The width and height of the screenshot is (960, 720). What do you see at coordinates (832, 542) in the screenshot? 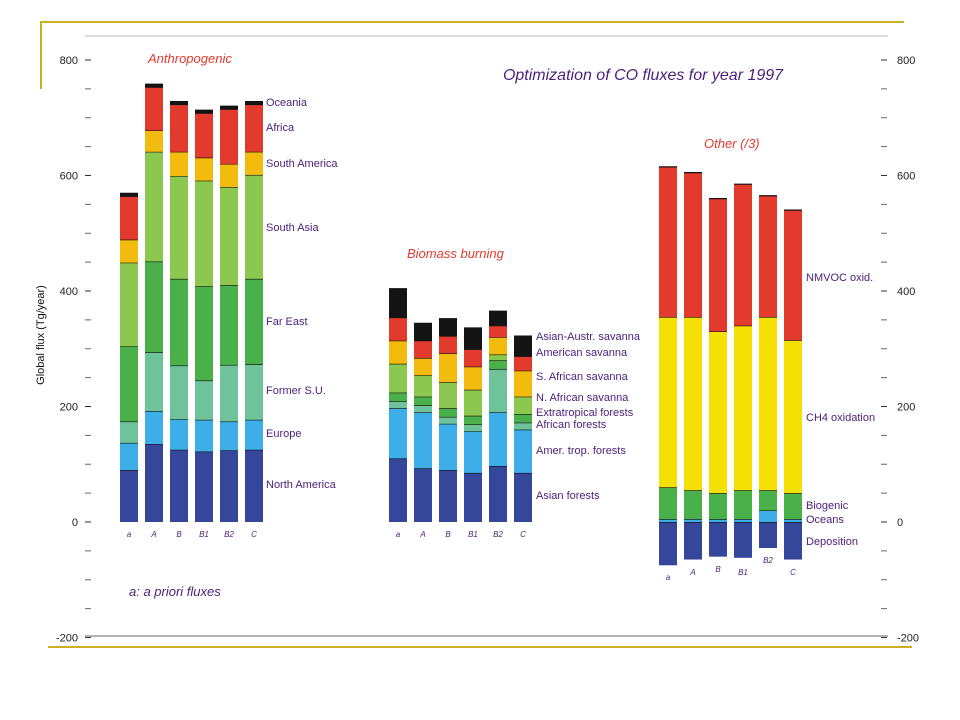
I see `segment-label: Deposition` at bounding box center [832, 542].